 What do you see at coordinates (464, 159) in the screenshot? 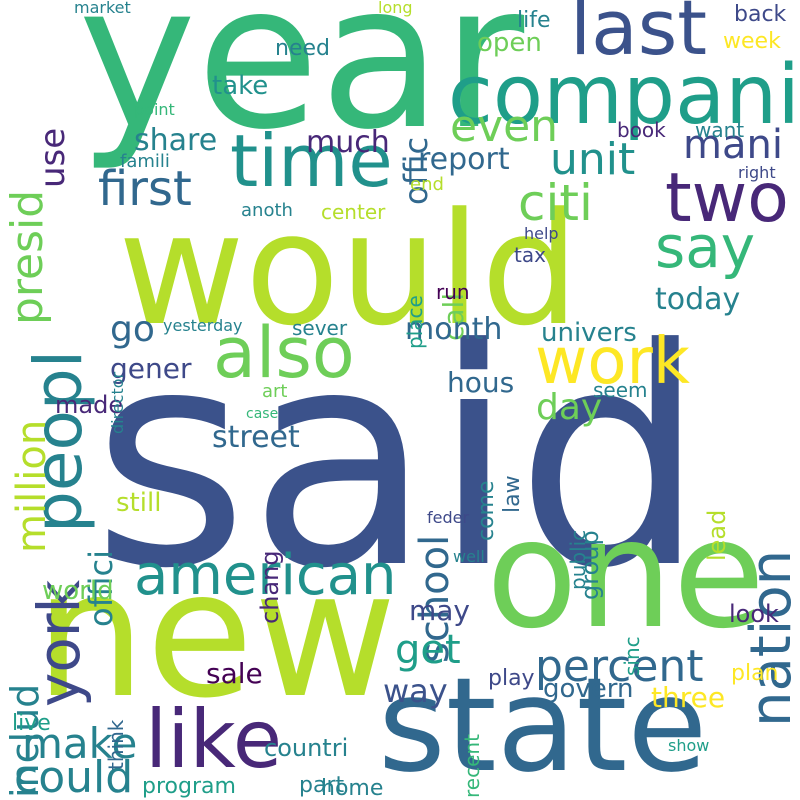
I see `word-report: report` at bounding box center [464, 159].